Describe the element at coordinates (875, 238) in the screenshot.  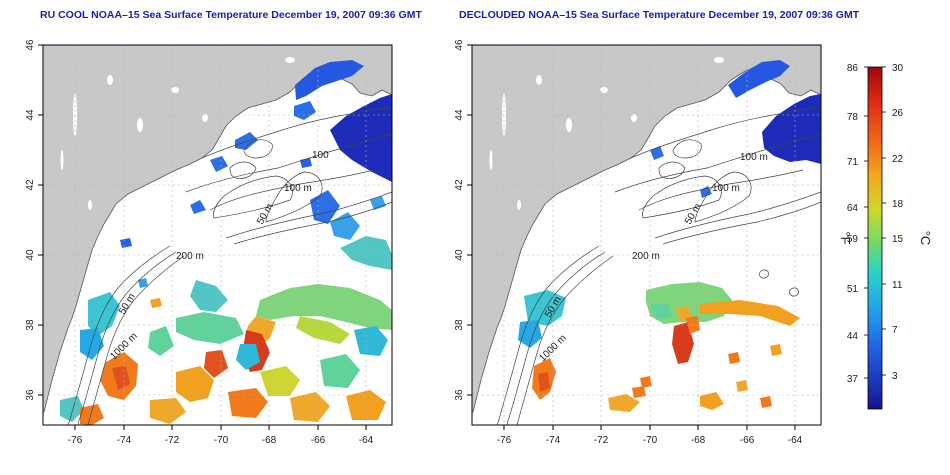
I see `colorbar-gradient` at that location.